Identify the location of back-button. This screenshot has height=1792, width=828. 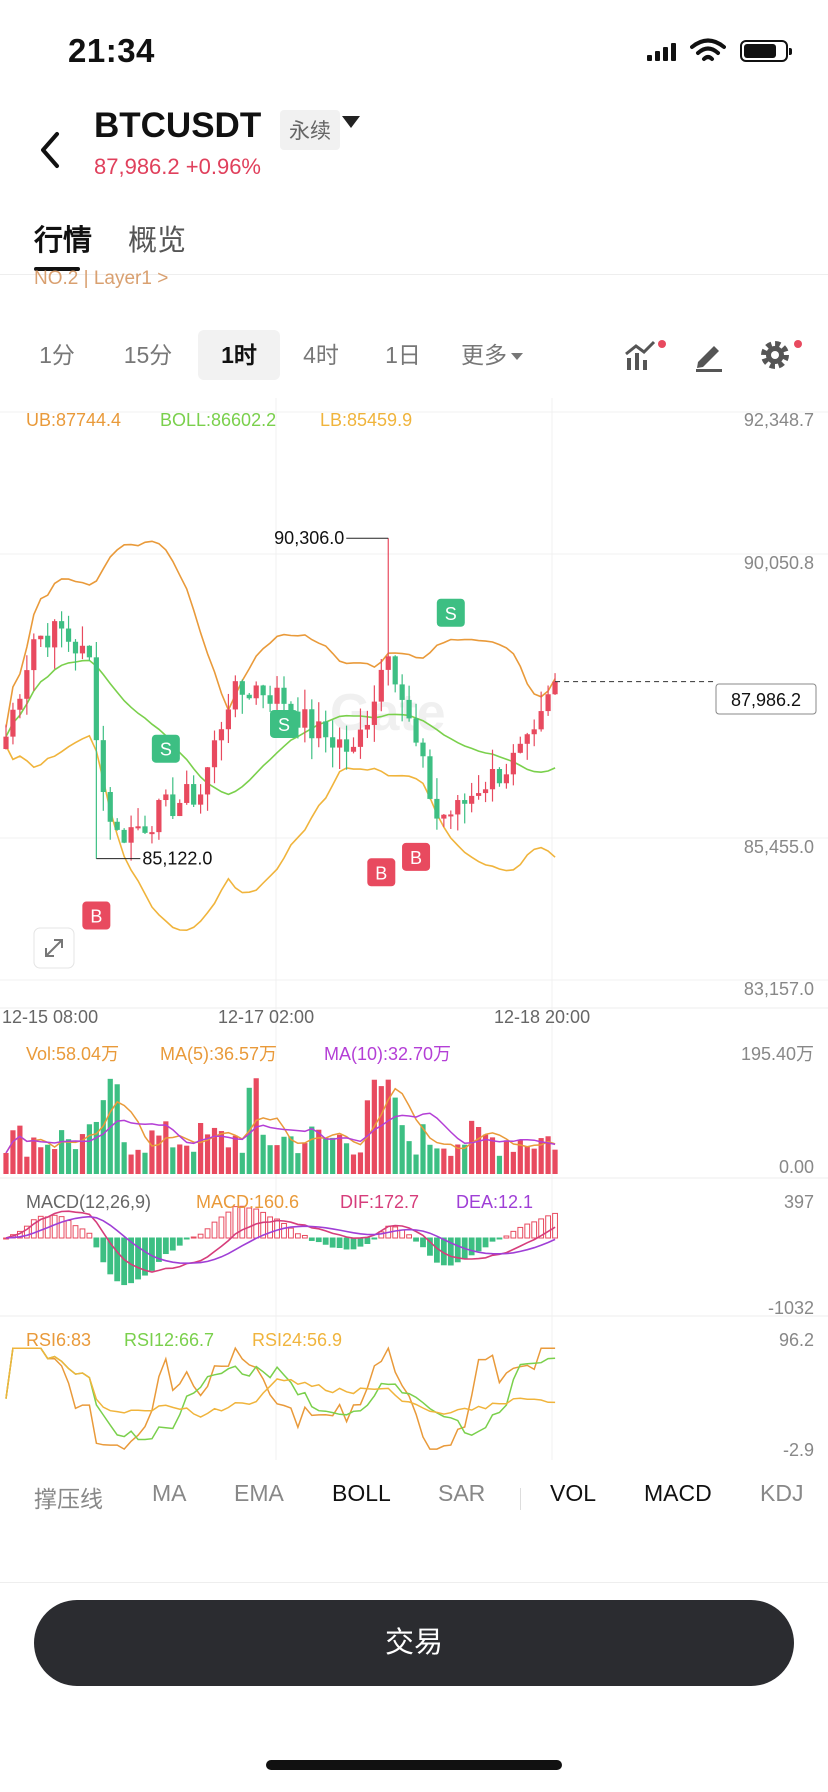
(50, 150).